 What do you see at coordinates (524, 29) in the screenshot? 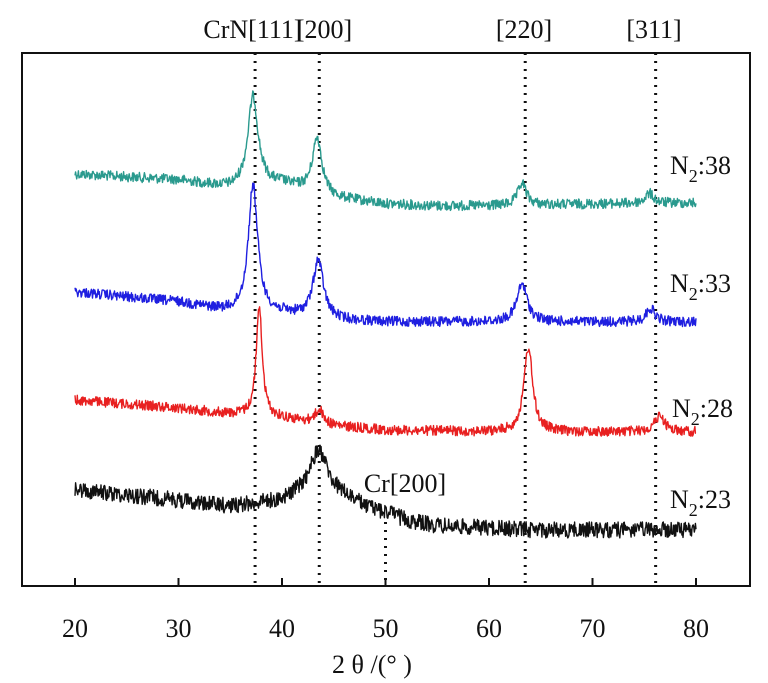
I see `peak-annotation: [220]` at bounding box center [524, 29].